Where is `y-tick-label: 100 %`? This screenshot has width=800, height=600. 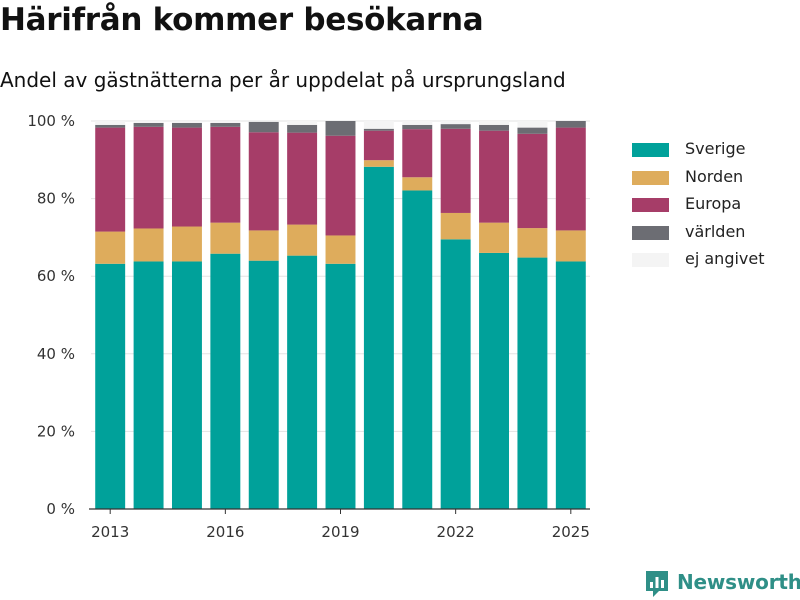
y-tick-label: 100 % is located at coordinates (51, 121).